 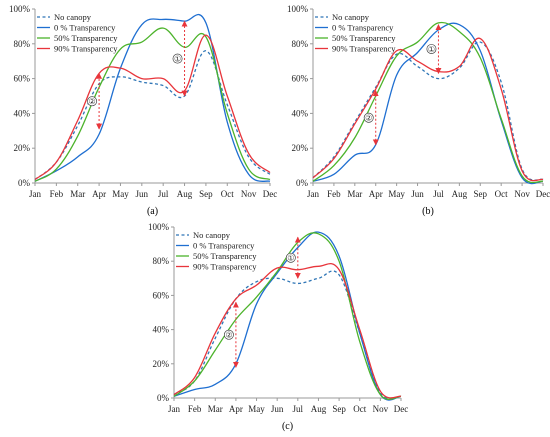 I want to click on panel-label: (a), so click(x=152, y=211).